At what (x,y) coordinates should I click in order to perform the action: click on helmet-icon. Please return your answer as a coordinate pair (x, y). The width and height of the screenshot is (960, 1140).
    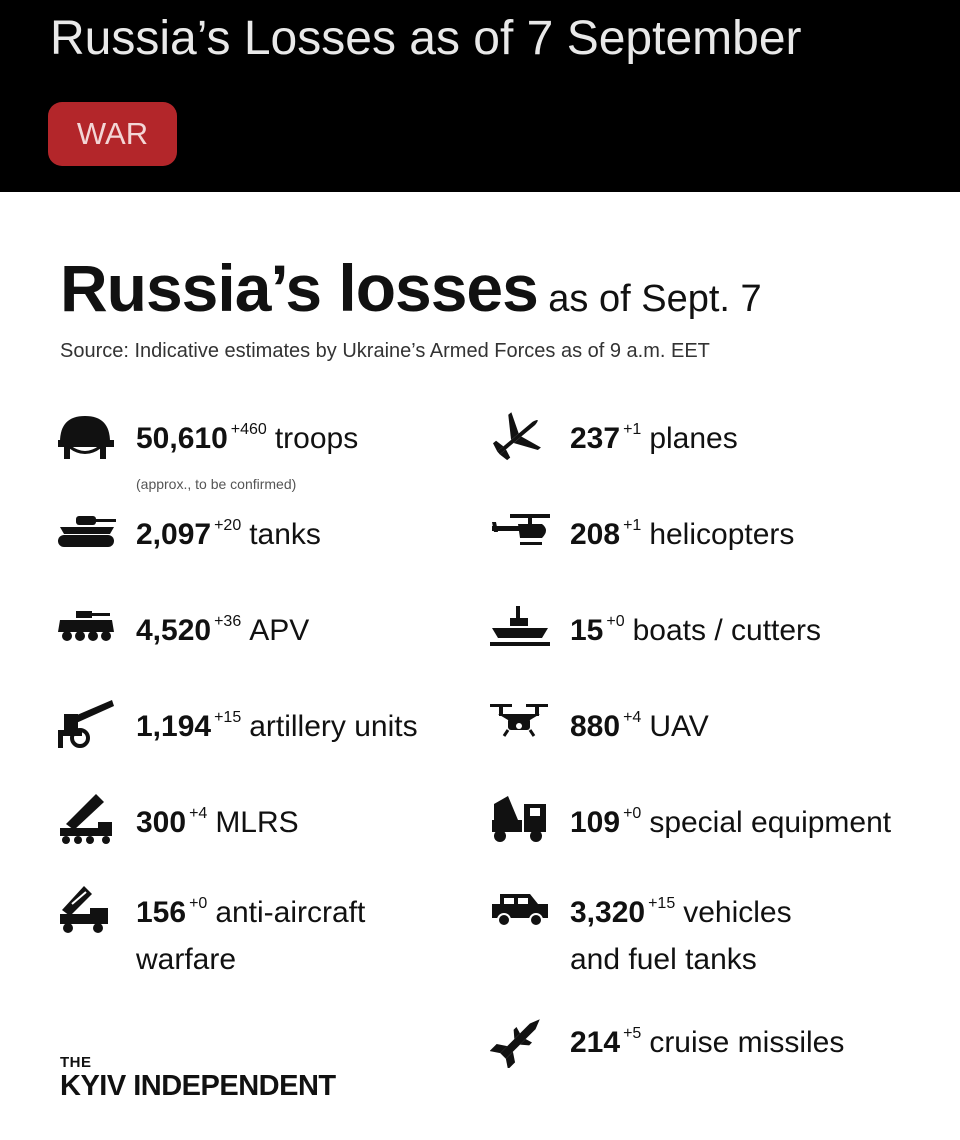
    Looking at the image, I should click on (87, 435).